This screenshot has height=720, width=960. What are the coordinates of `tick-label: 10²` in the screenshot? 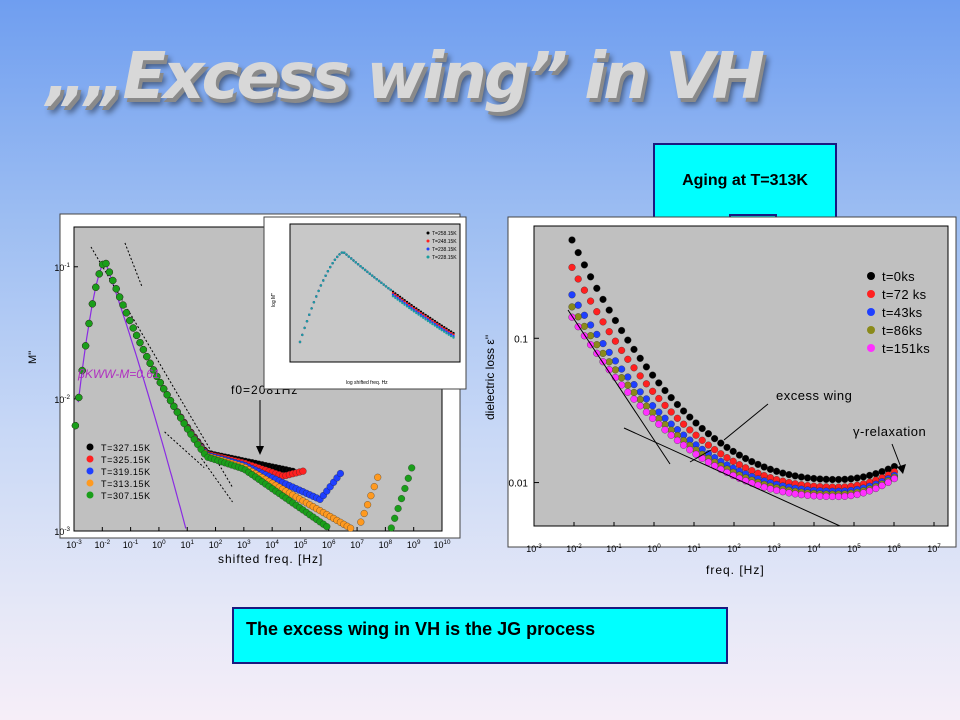 It's located at (734, 548).